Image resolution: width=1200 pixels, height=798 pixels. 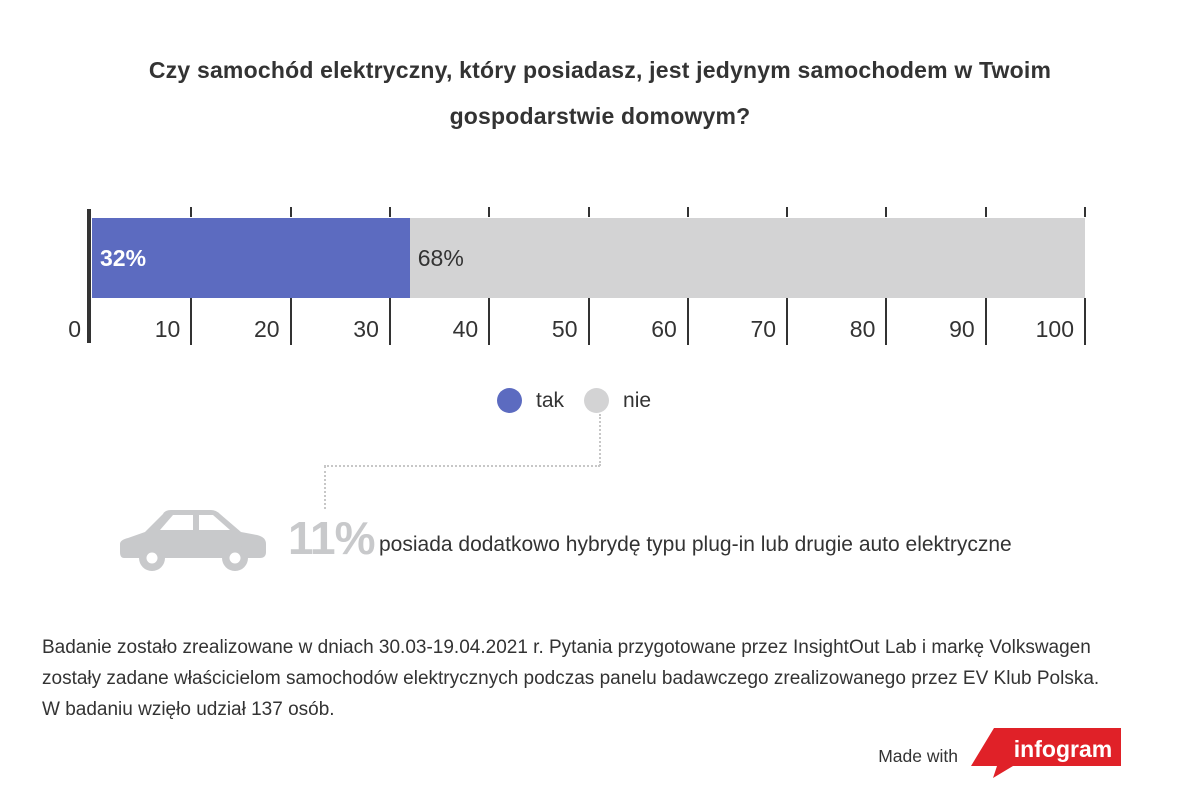 What do you see at coordinates (1054, 329) in the screenshot?
I see `axis-tick-label: 100` at bounding box center [1054, 329].